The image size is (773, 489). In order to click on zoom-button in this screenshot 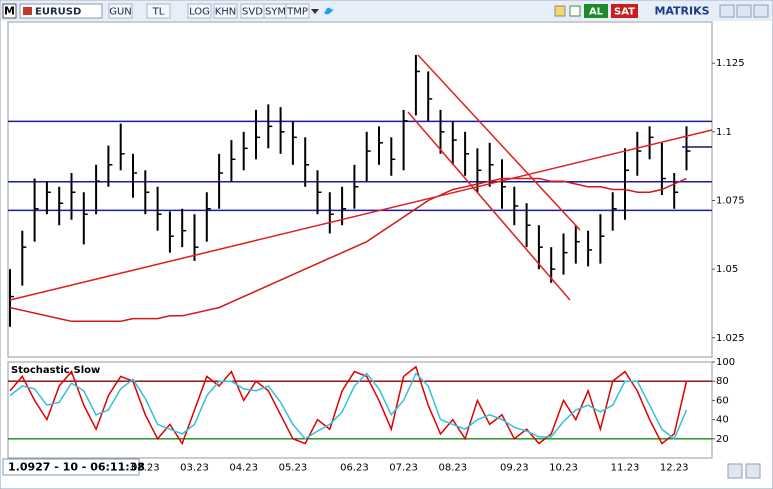, I will do `click(753, 471)`.